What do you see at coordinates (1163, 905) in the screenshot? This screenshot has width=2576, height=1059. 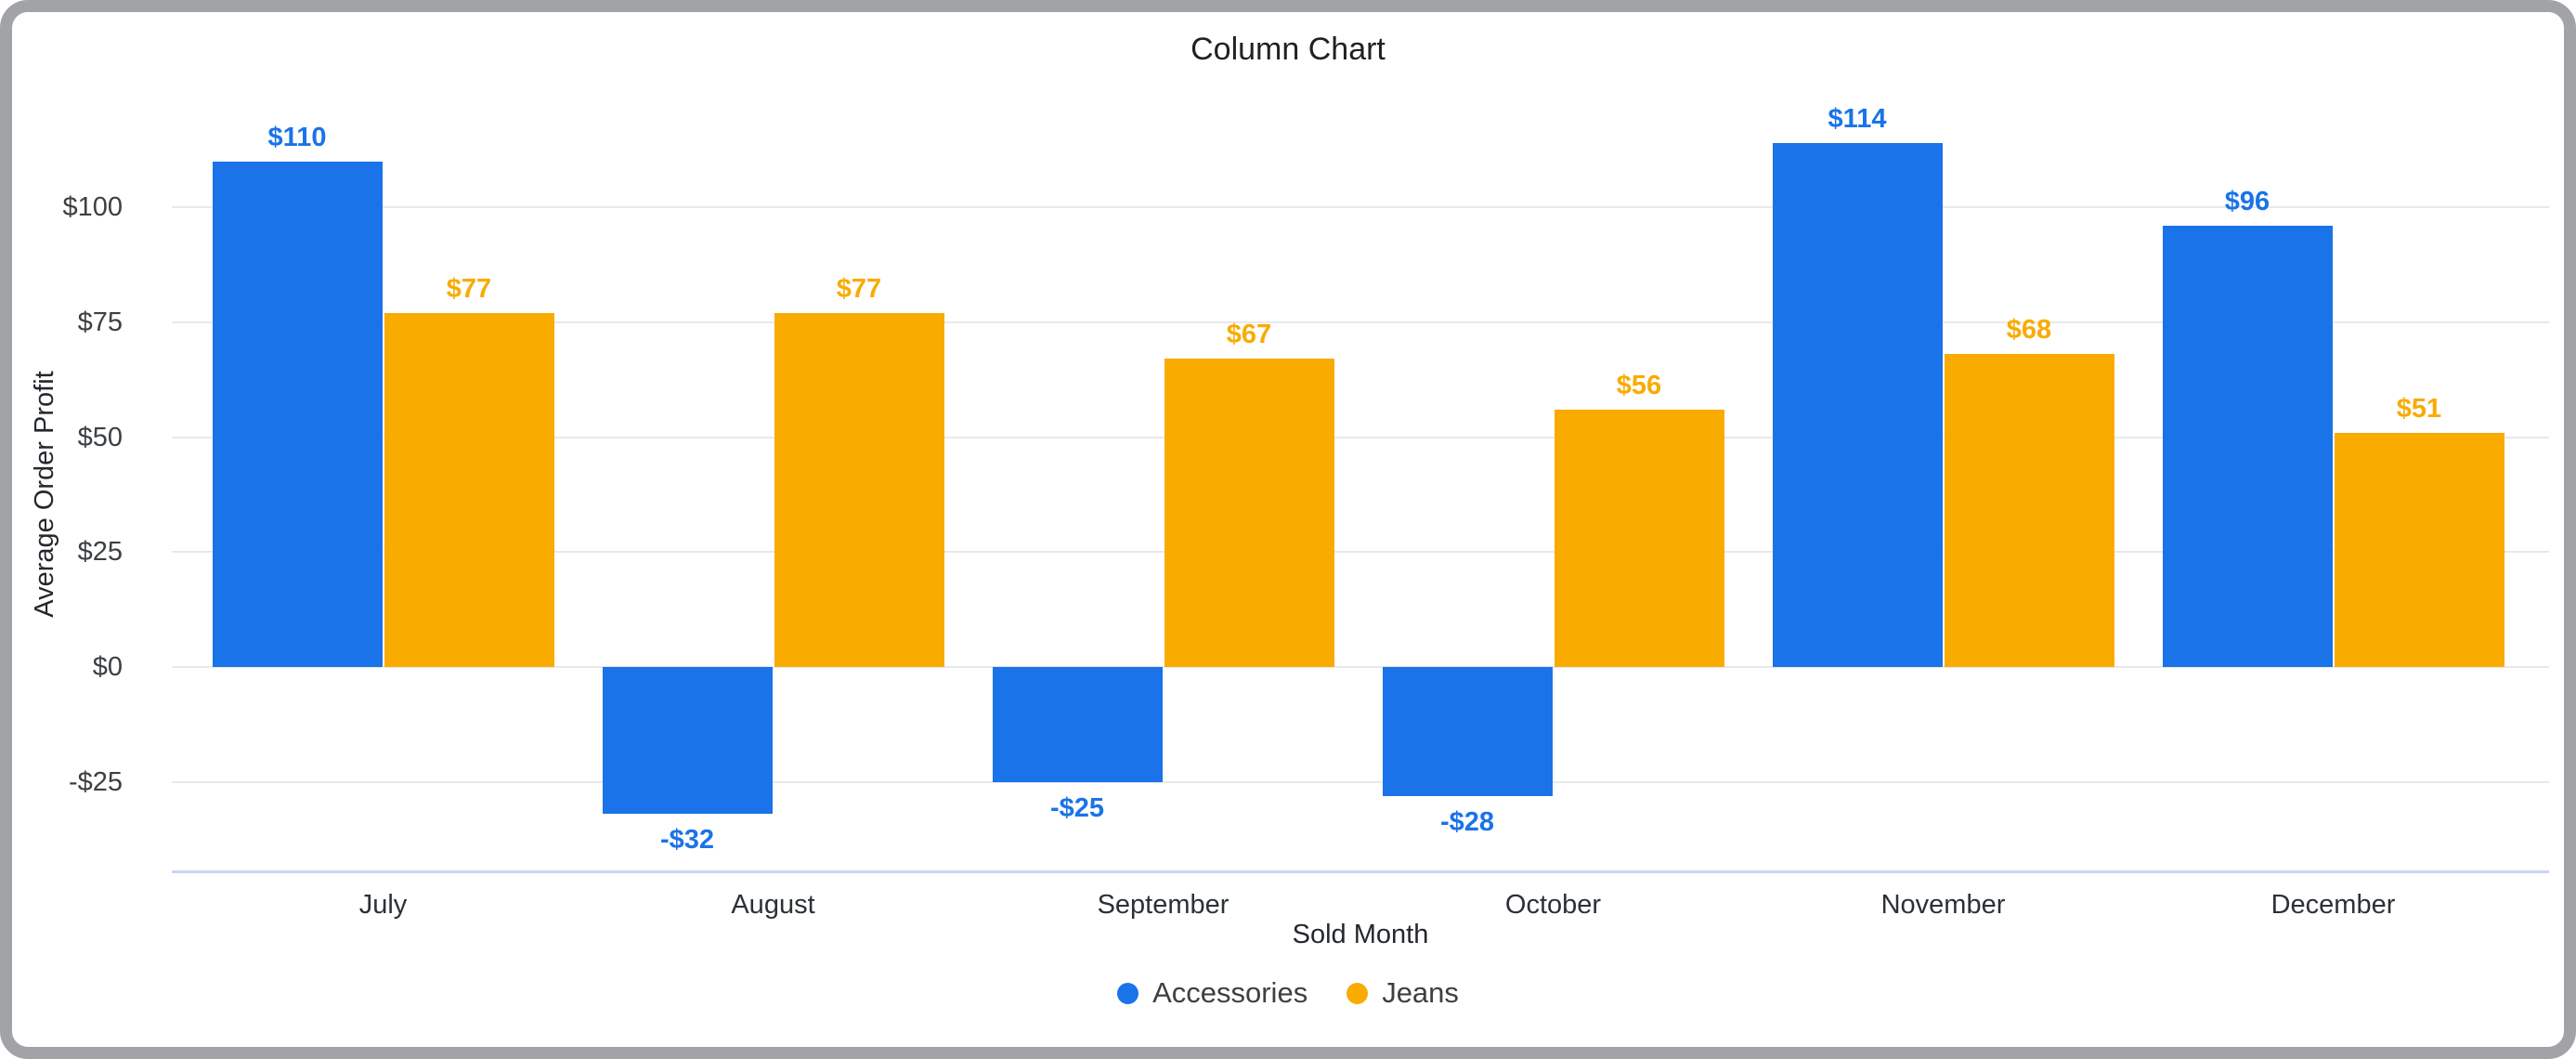 I see `x-tick-label: September` at bounding box center [1163, 905].